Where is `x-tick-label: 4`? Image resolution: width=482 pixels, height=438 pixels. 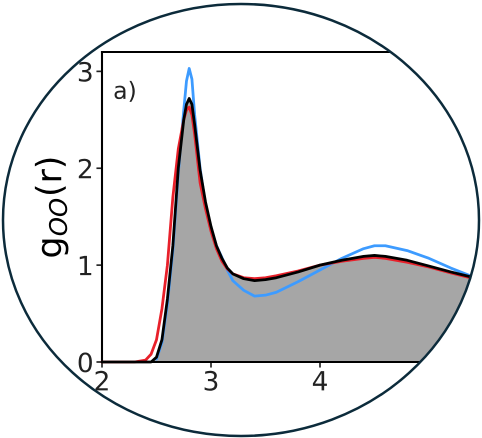
x-tick-label: 4 is located at coordinates (319, 380).